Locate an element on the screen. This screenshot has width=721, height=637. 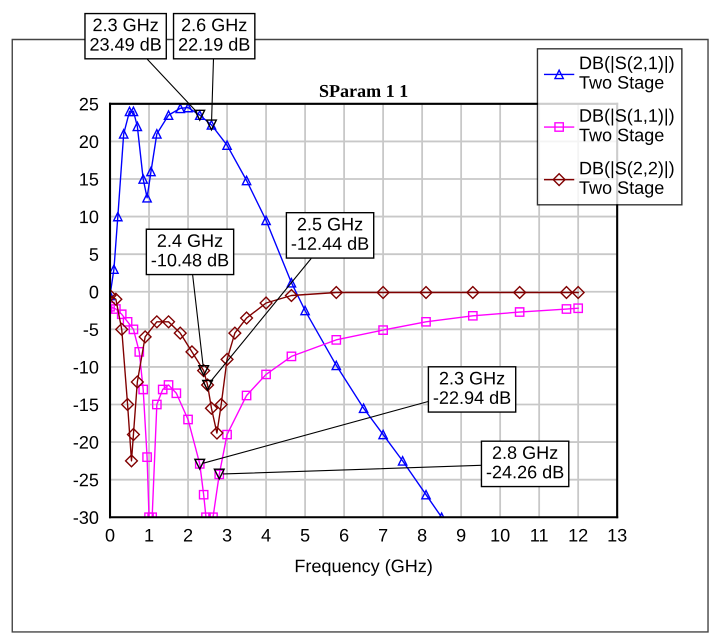
y-tick-label: 5 is located at coordinates (94, 254).